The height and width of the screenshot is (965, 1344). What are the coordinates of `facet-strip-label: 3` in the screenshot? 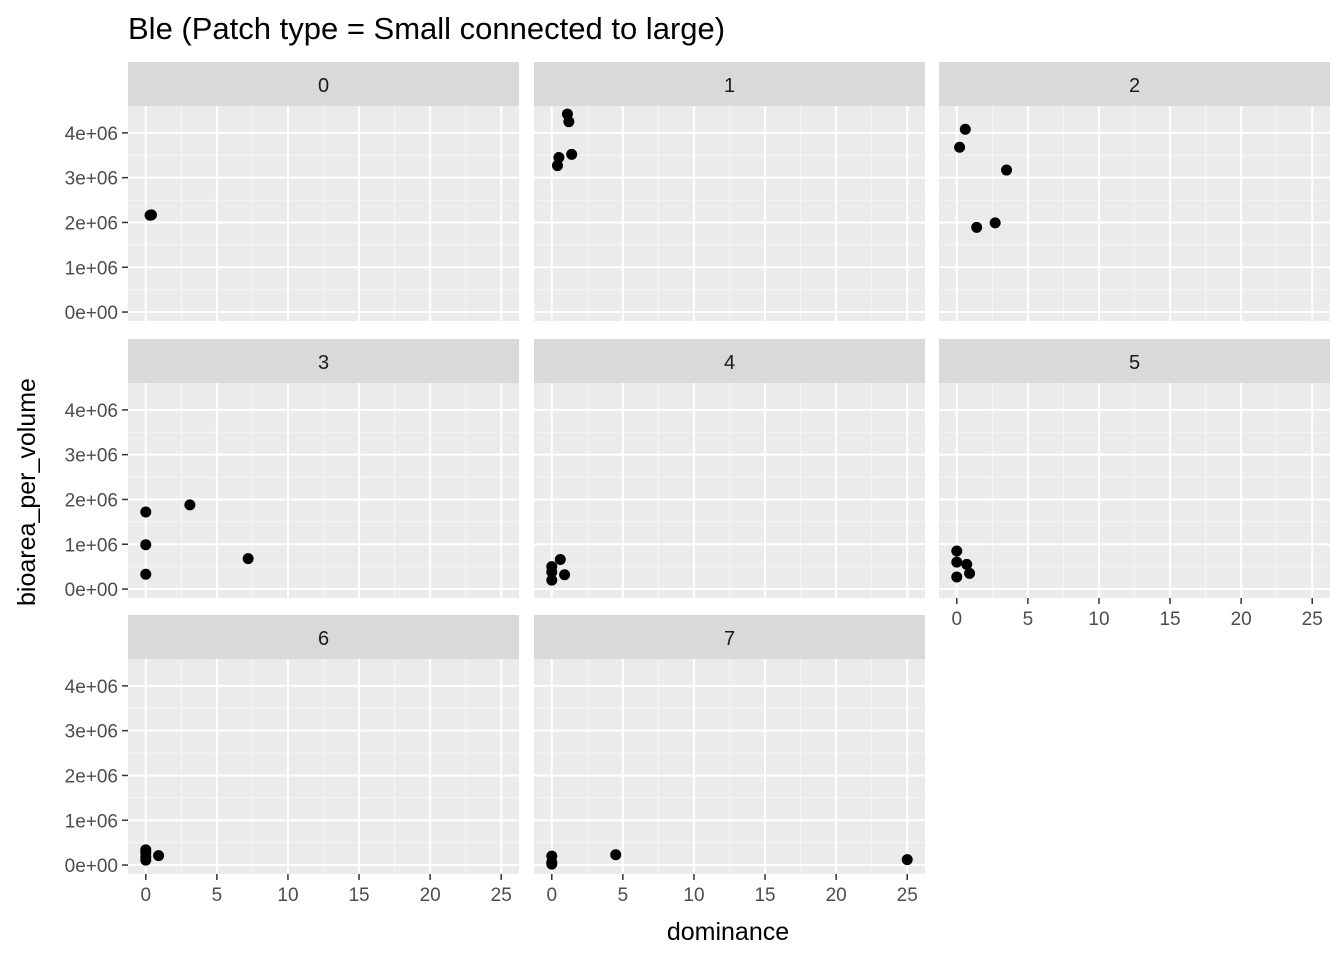 It's located at (323, 363).